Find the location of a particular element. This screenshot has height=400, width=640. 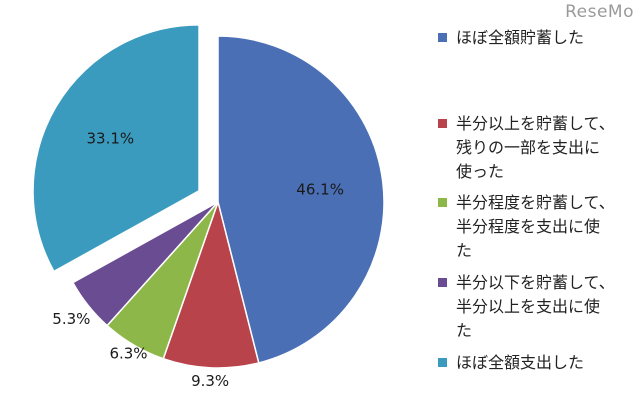

legend-label: ほぼ全額支出した is located at coordinates (520, 362).